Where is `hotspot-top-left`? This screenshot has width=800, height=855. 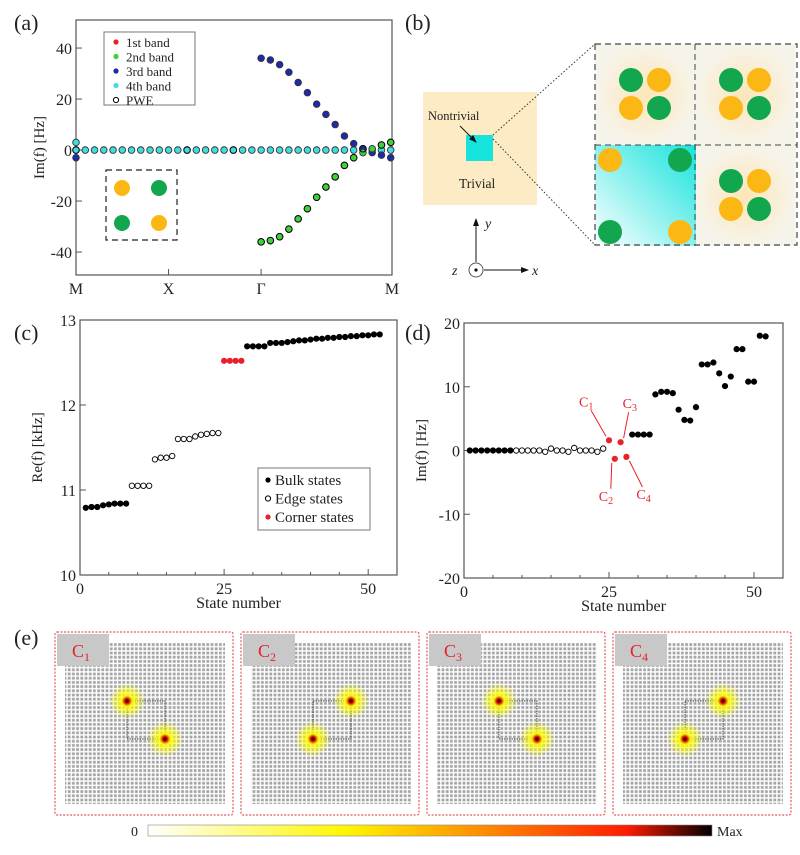 hotspot-top-left is located at coordinates (499, 701).